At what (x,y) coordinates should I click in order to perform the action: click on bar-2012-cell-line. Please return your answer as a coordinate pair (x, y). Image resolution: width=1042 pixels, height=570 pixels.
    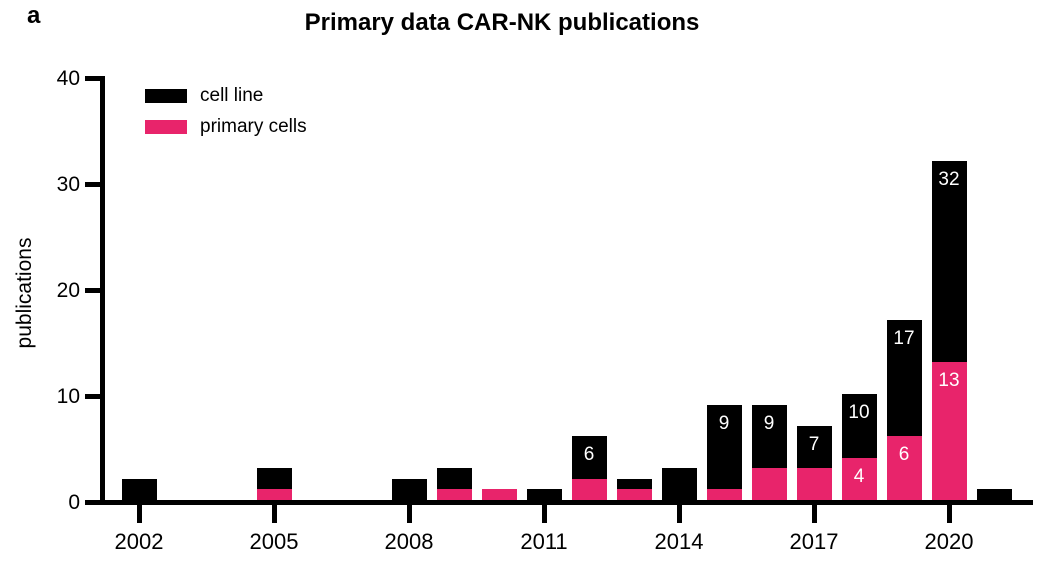
    Looking at the image, I should click on (589, 457).